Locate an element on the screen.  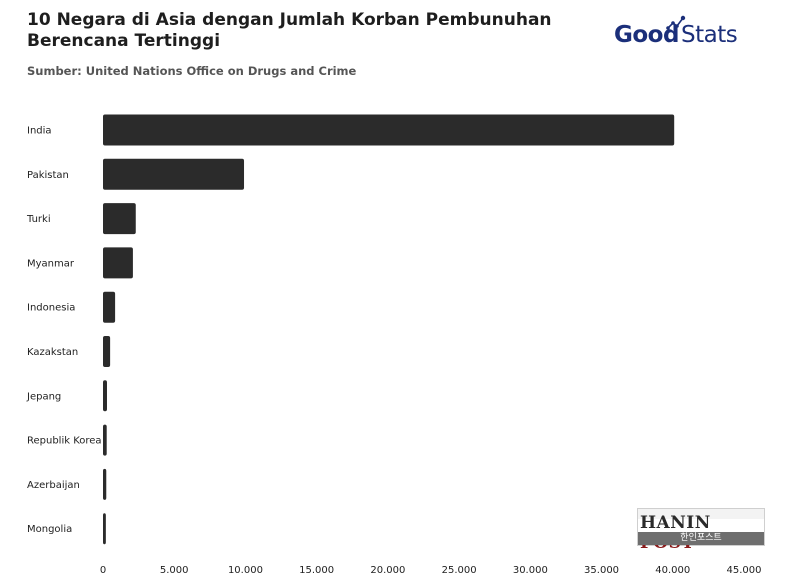
x-tick-label: 10.000 is located at coordinates (245, 570).